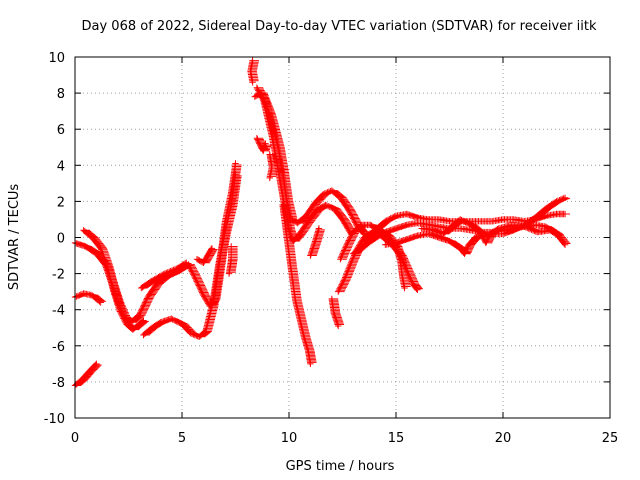 This screenshot has height=480, width=640. What do you see at coordinates (14, 237) in the screenshot?
I see `y-axis-label: SDTVAR / TECUs` at bounding box center [14, 237].